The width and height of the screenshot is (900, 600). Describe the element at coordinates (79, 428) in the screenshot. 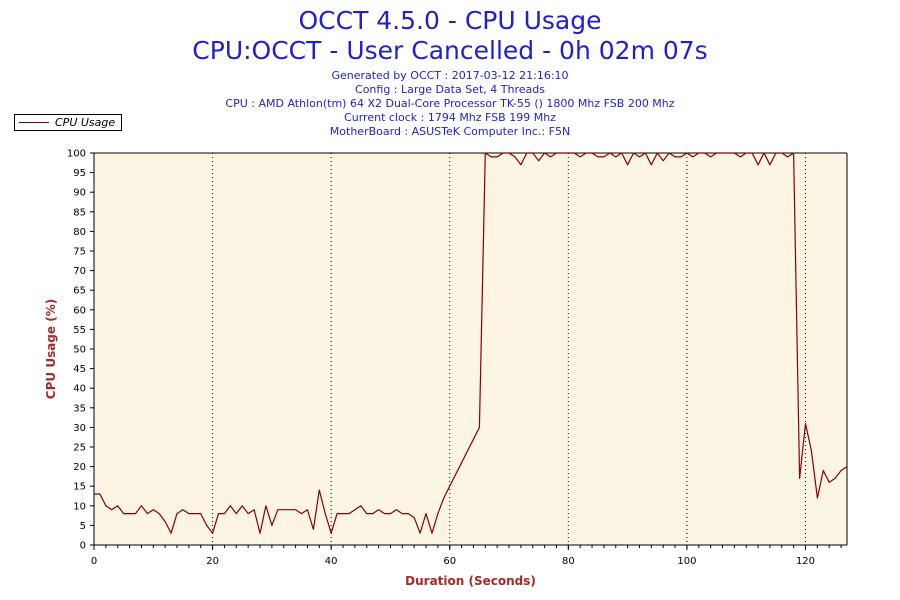

I see `y-tick-label: 30` at that location.